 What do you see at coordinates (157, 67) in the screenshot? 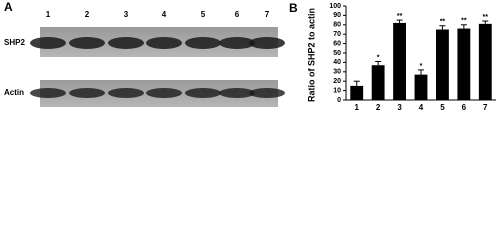
I see `bands` at bounding box center [157, 67].